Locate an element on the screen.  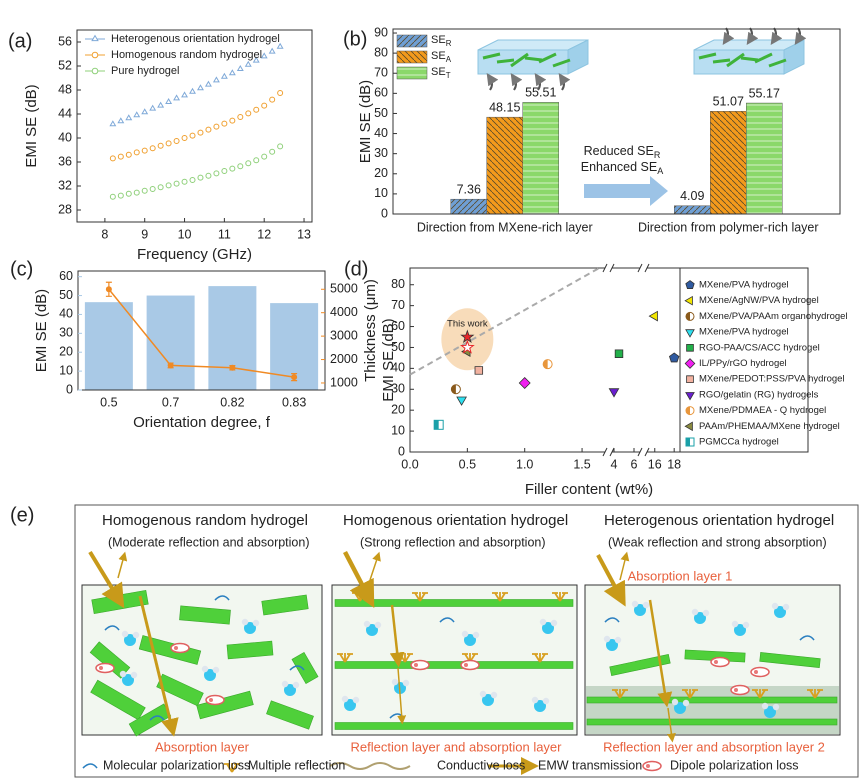
x-axis-label: Orientation degree, f is located at coordinates (202, 422).